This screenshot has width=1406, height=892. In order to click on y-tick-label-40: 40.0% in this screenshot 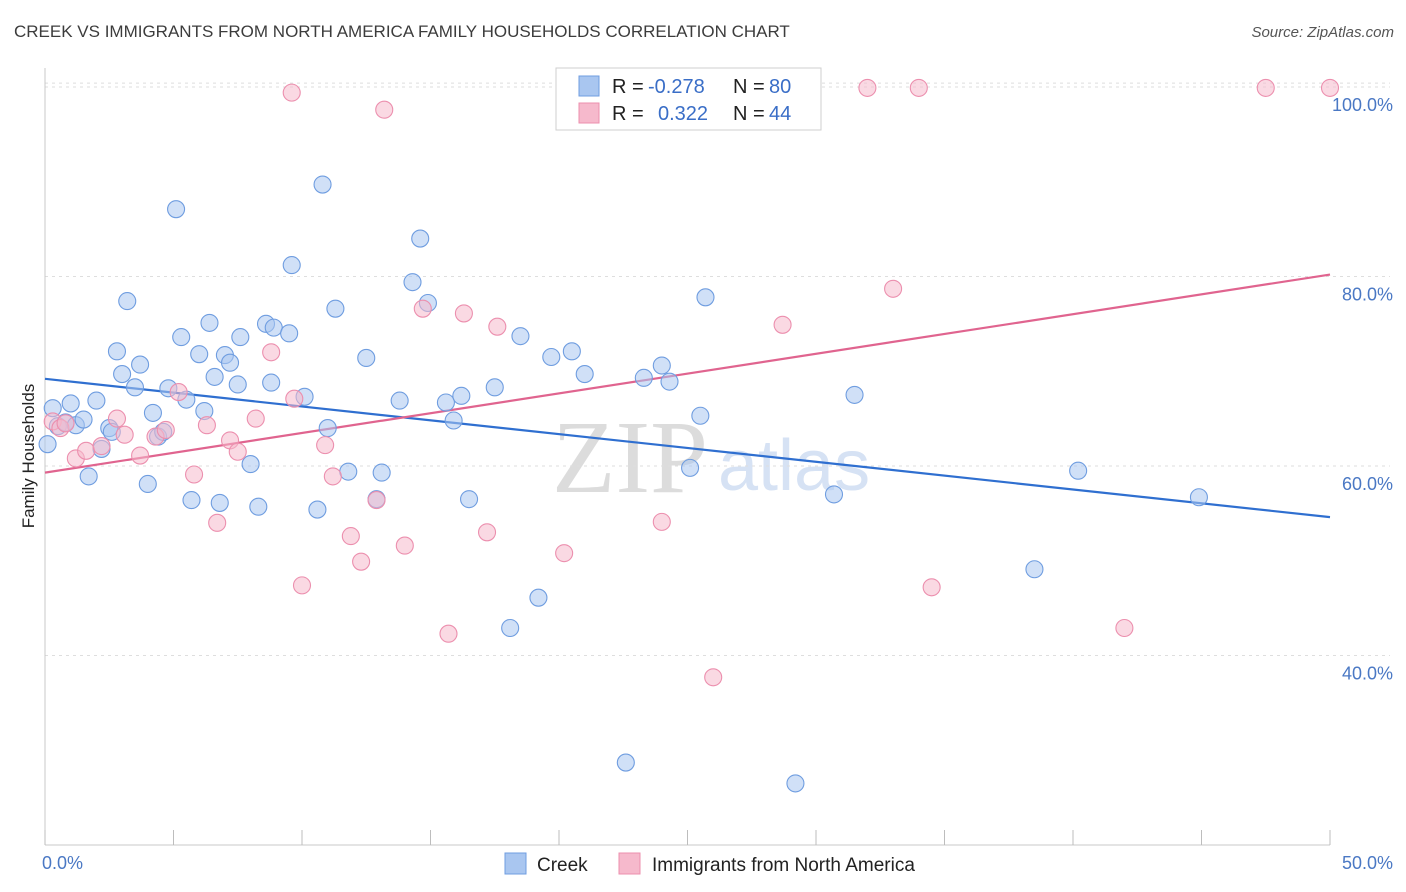, I will do `click(1367, 673)`.